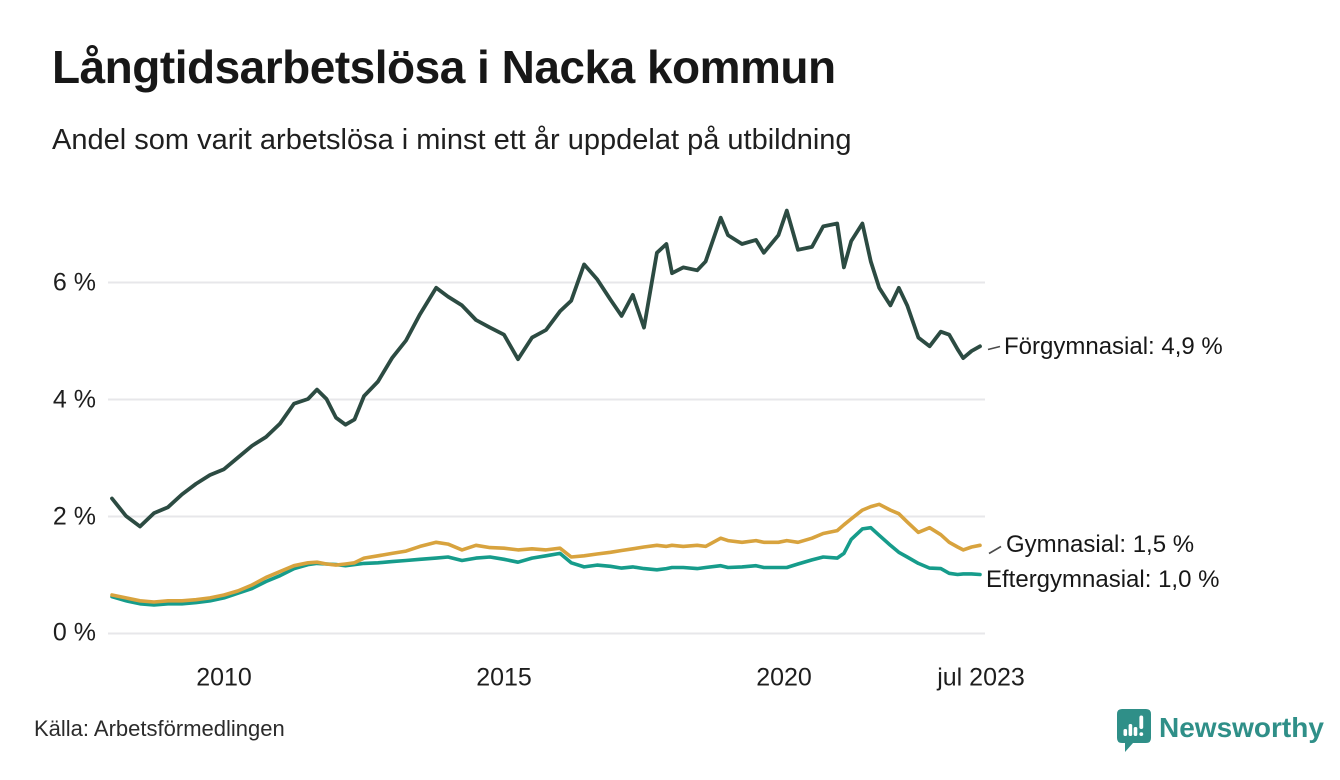 The height and width of the screenshot is (780, 1340). I want to click on source-credit: Källa: Arbetsförmedlingen, so click(159, 728).